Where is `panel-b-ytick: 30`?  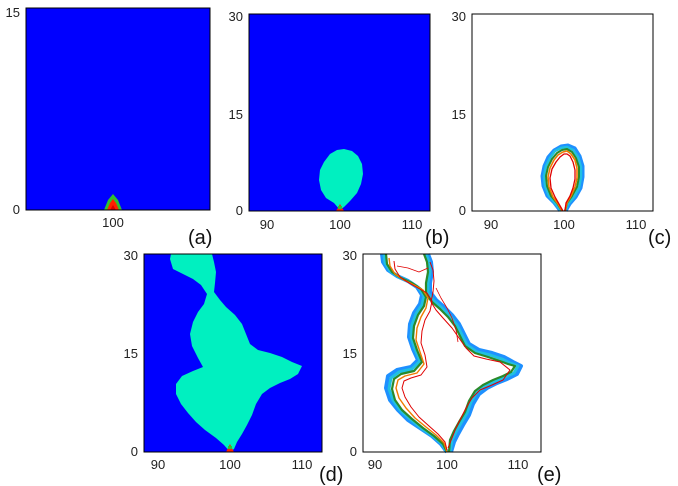
panel-b-ytick: 30 is located at coordinates (236, 16).